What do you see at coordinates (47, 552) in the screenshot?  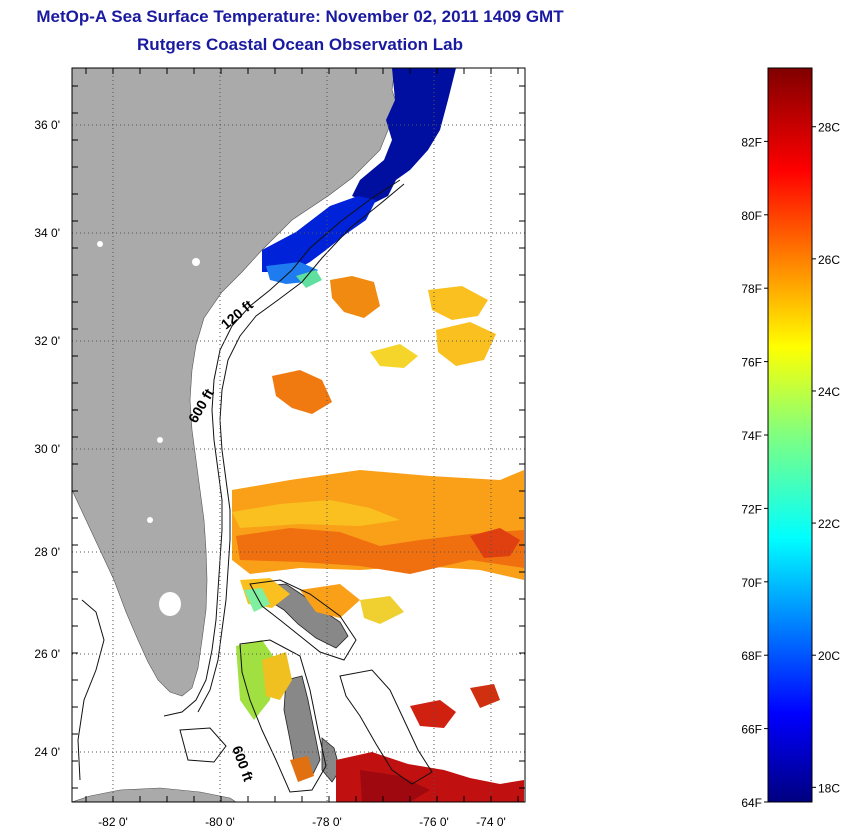 I see `lat-tick-label: 28 0'` at bounding box center [47, 552].